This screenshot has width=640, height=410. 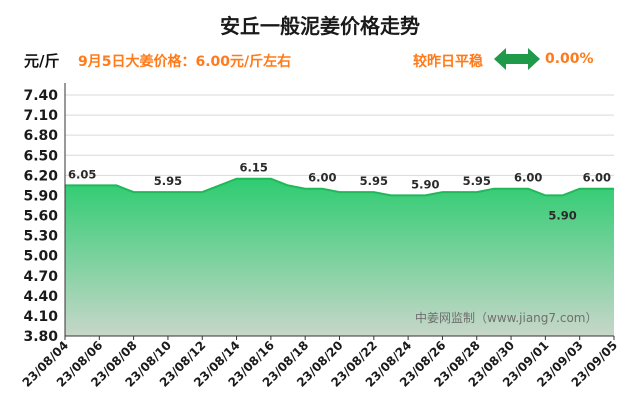 I want to click on y-tick-label: 4.10, so click(x=40, y=317).